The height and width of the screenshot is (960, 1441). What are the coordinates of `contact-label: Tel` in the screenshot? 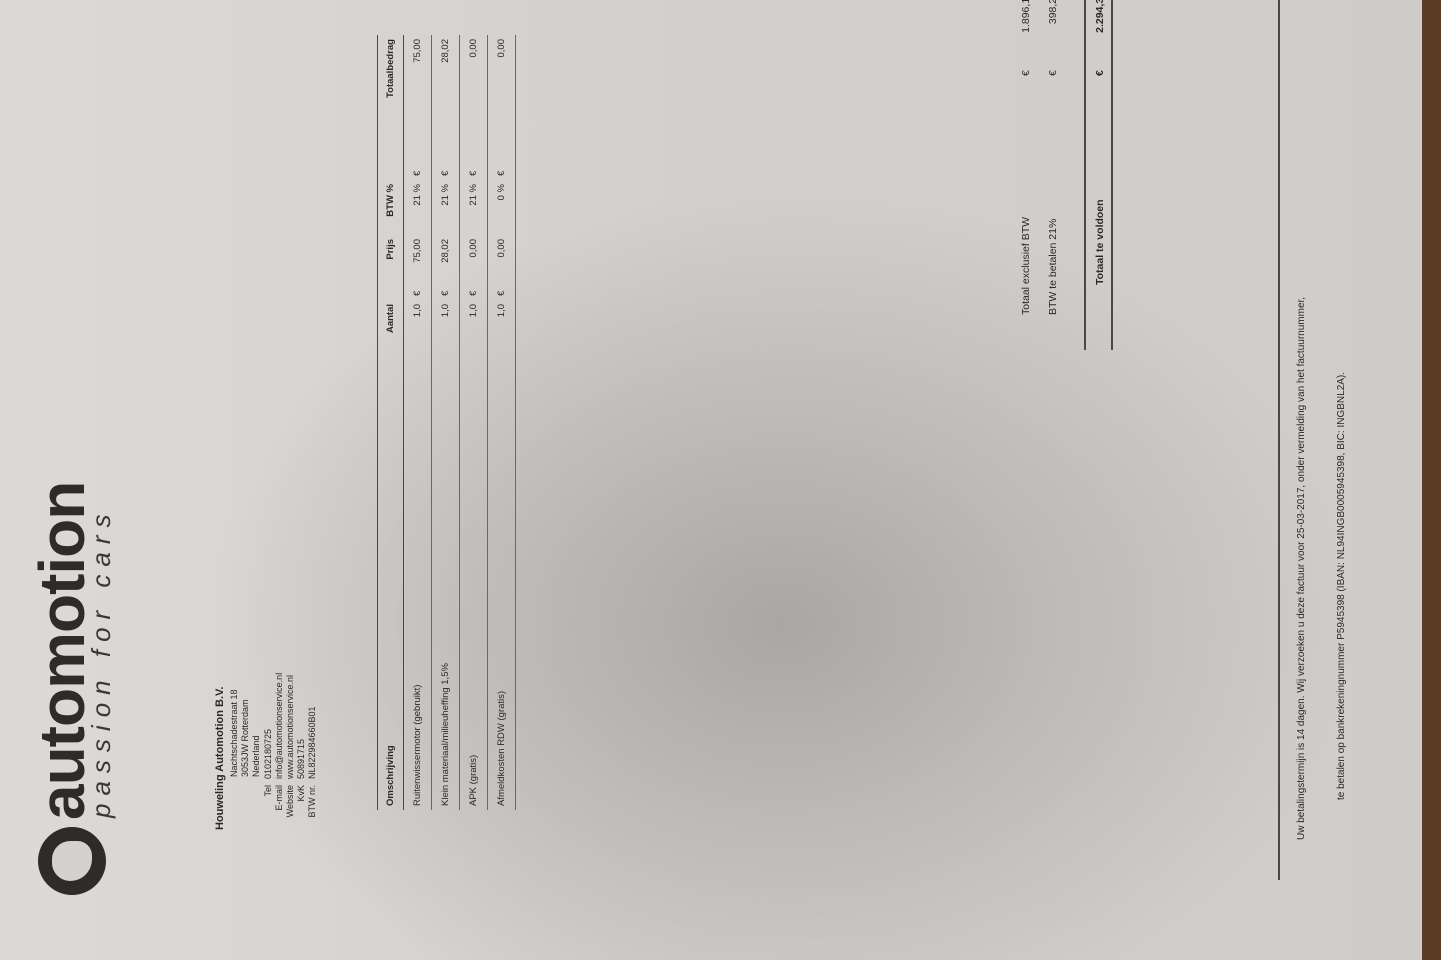 It's located at (268, 791).